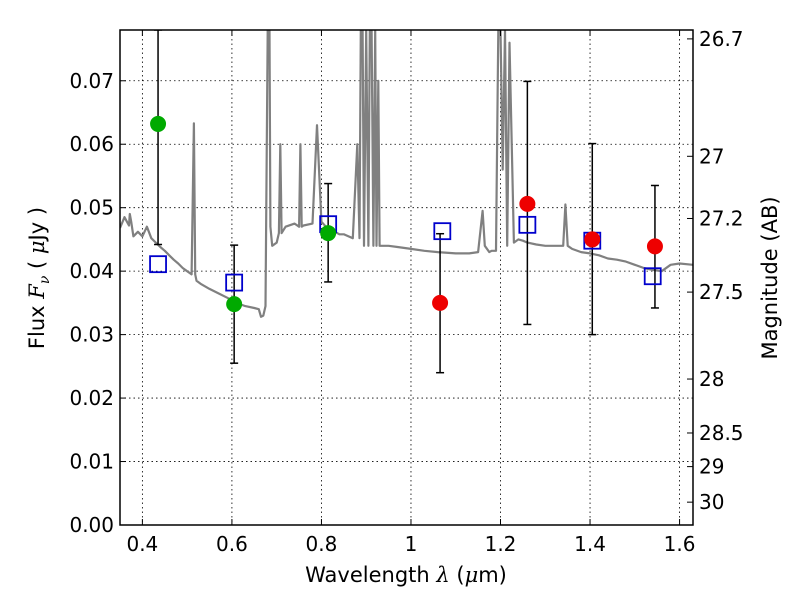 Image resolution: width=800 pixels, height=600 pixels. Describe the element at coordinates (232, 544) in the screenshot. I see `x-tick-label: 0.6` at that location.